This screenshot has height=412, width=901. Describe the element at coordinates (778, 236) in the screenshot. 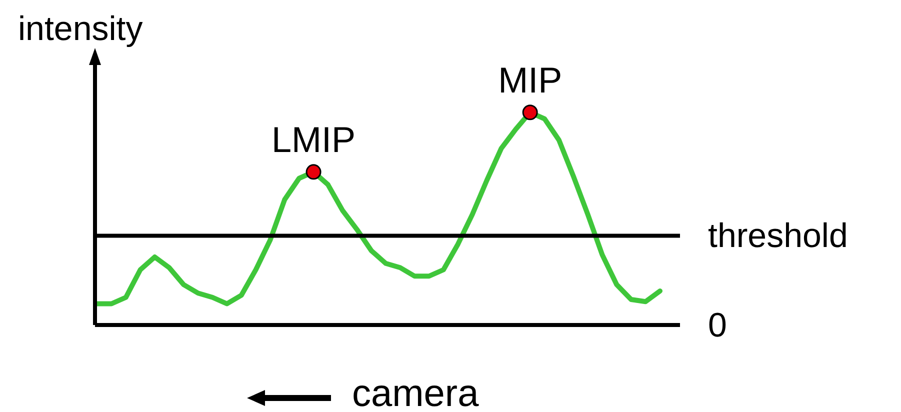

I see `ref-line-label: threshold` at that location.